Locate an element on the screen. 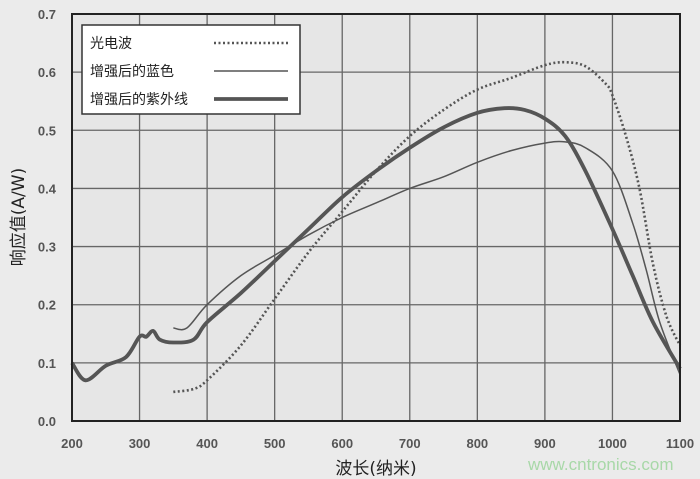 The width and height of the screenshot is (700, 479). y-tick-label: 0.1 is located at coordinates (47, 363).